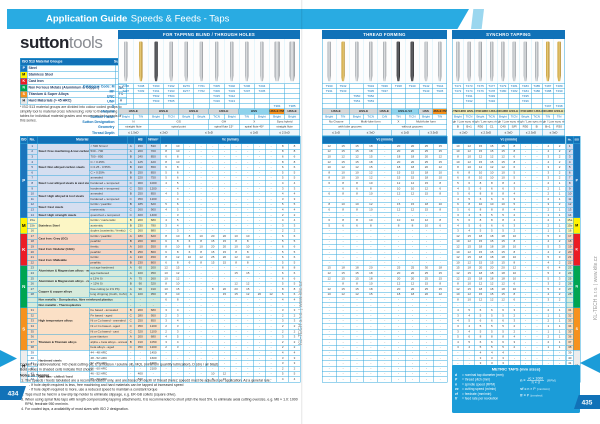 The width and height of the screenshot is (600, 424). What do you see at coordinates (573, 157) in the screenshot?
I see `table-row: 3` at bounding box center [573, 157].